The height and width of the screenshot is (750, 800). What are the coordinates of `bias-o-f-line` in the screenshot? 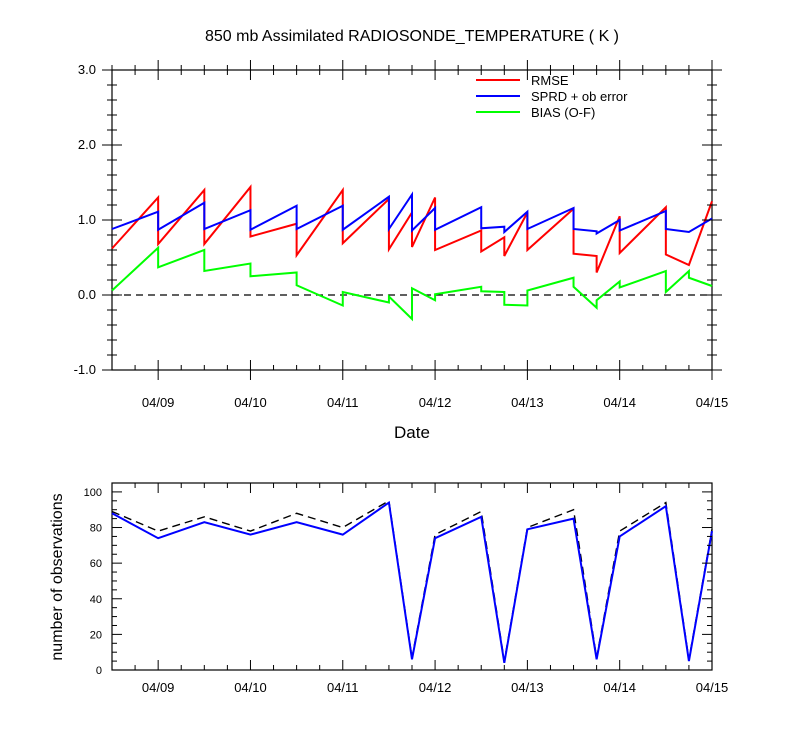 It's located at (412, 283).